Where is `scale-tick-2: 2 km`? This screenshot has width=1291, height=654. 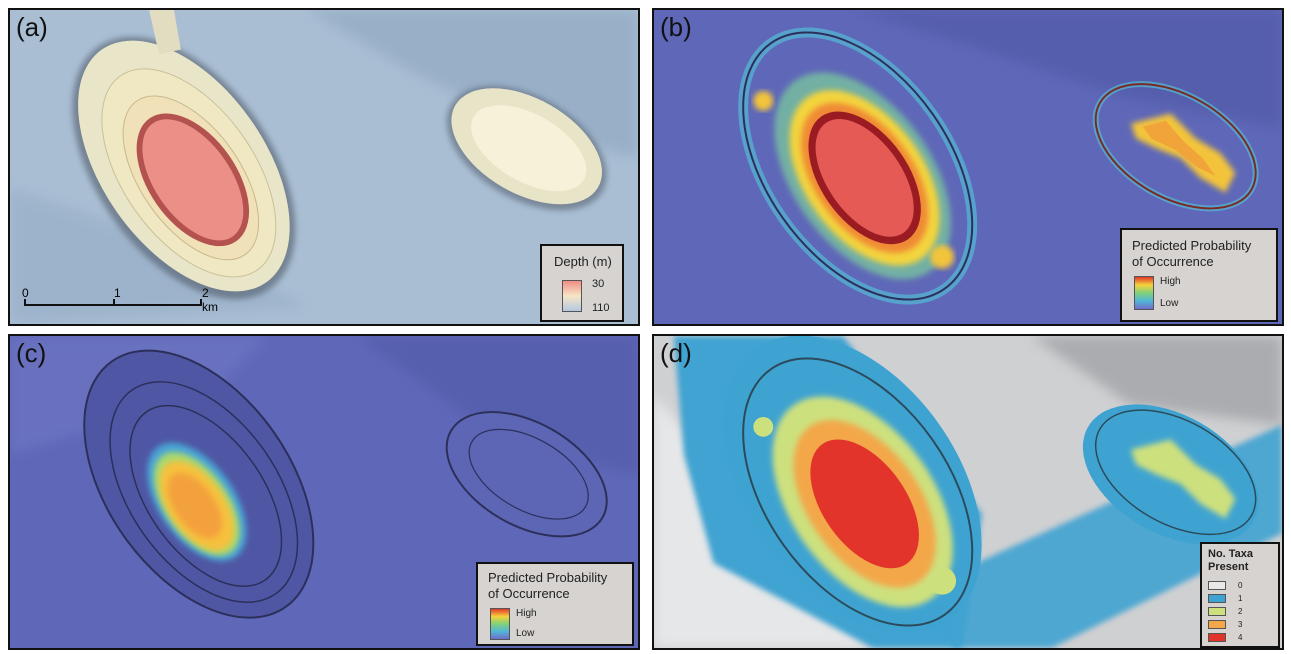
scale-tick-2: 2 km is located at coordinates (210, 300).